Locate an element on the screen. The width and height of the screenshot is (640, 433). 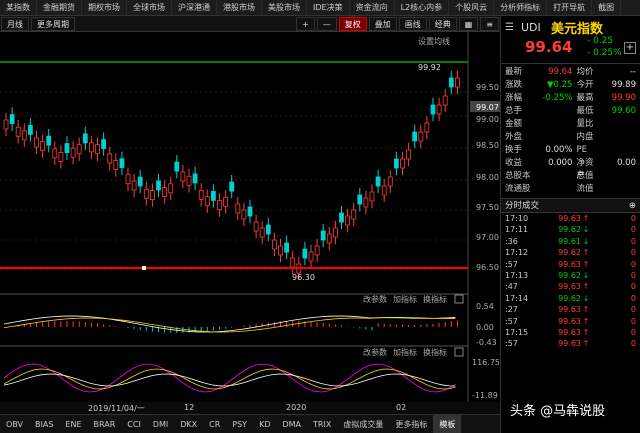
trades-title: 分时成交 is located at coordinates (522, 206).